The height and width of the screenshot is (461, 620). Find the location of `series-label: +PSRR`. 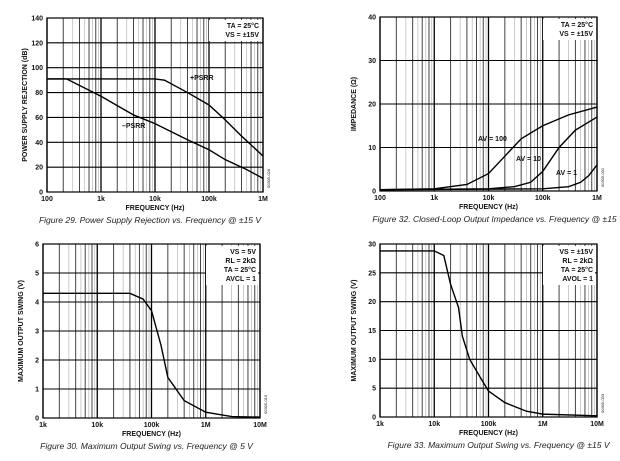

series-label: +PSRR is located at coordinates (202, 78).